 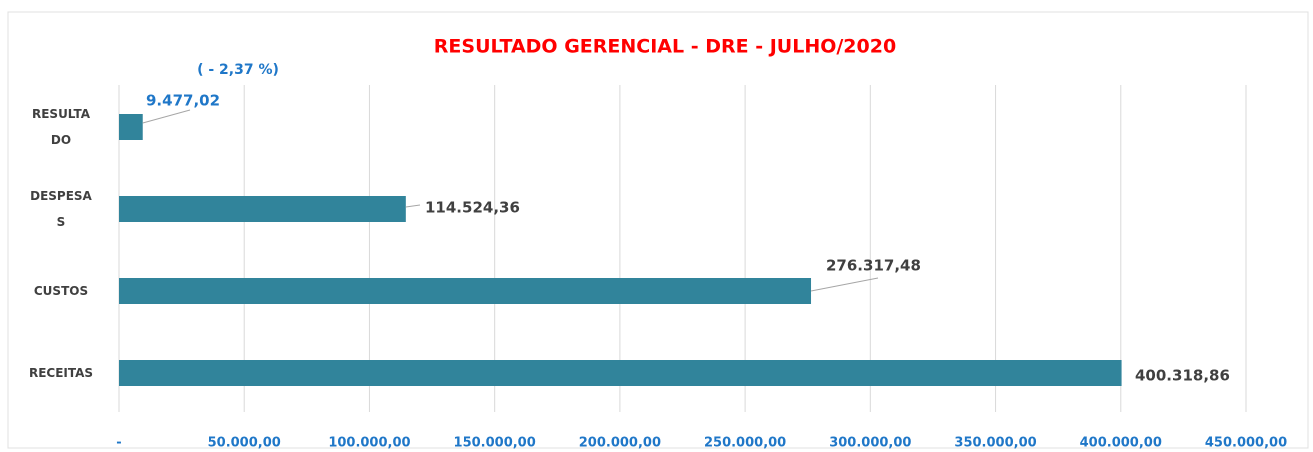 I want to click on x-tick-label: 450.000,00, so click(x=1246, y=443).